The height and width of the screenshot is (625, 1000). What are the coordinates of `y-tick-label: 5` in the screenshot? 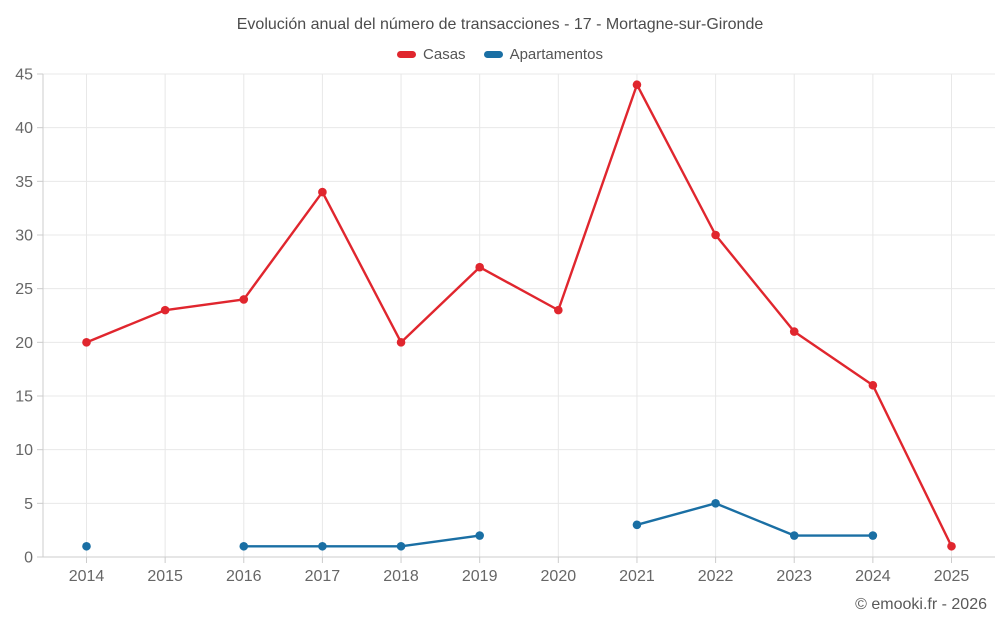 It's located at (28, 504).